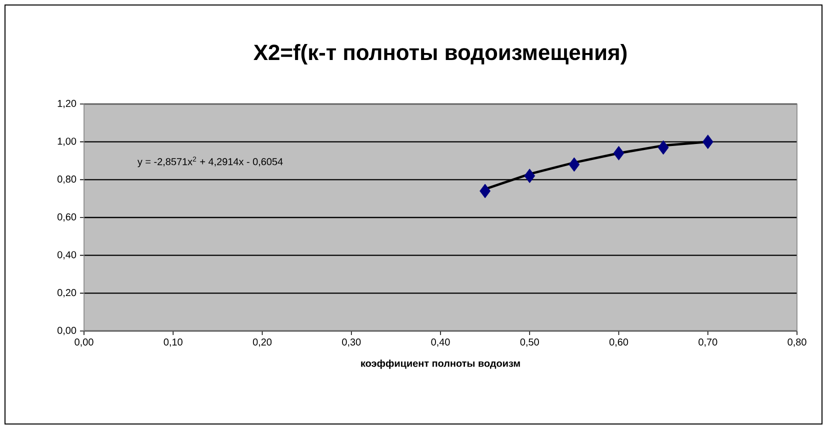  I want to click on y-tick-label: 1,00, so click(67, 142).